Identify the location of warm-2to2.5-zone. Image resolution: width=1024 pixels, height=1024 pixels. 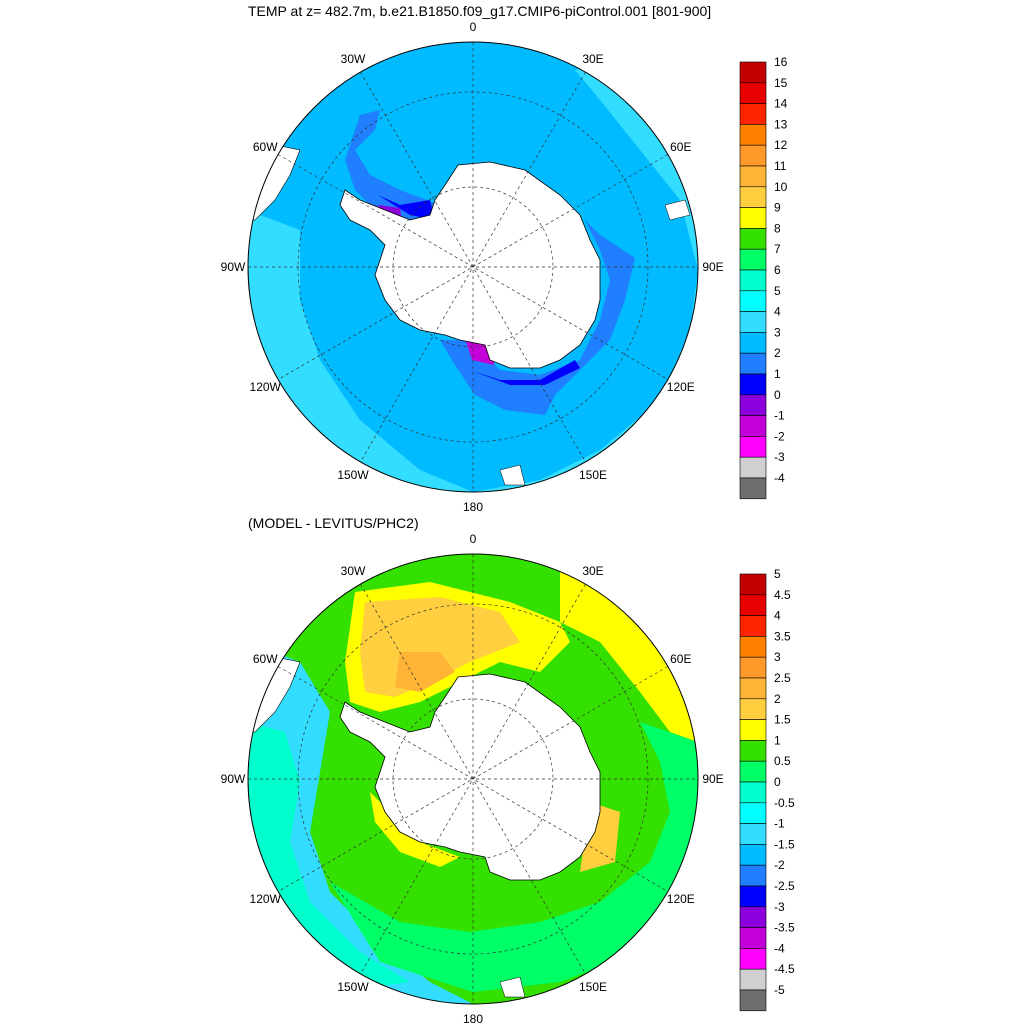
(425, 672).